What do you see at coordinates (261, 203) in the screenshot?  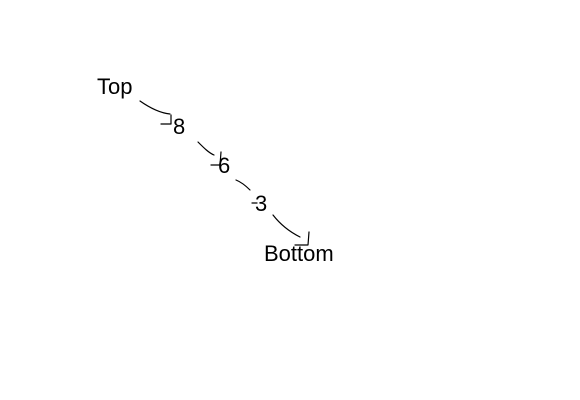 I see `node-3: 3` at bounding box center [261, 203].